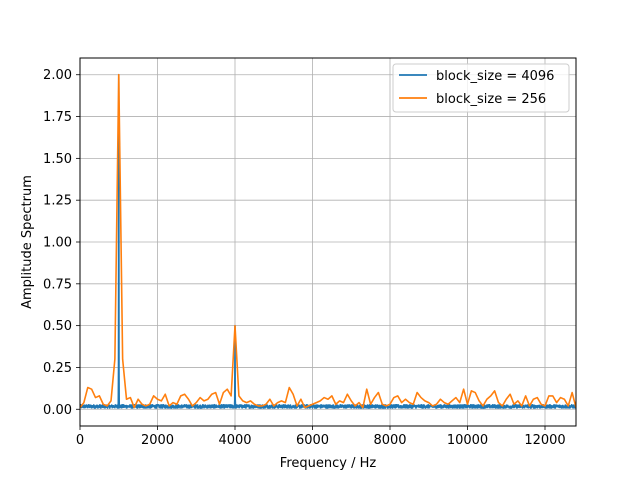 The image size is (640, 480). I want to click on x-tick-label: 12000, so click(544, 440).